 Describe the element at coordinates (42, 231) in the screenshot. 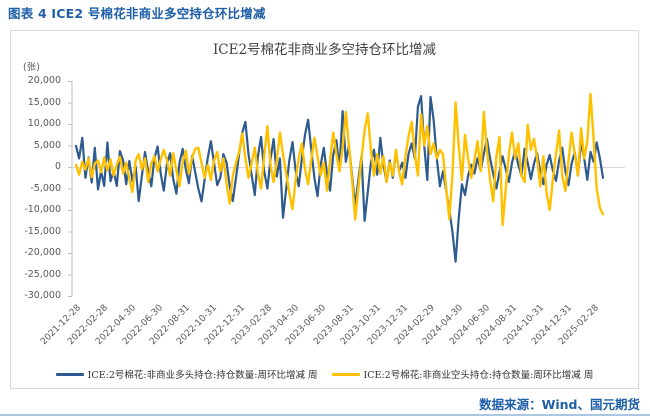

I see `y-tick-label: -15,000` at that location.